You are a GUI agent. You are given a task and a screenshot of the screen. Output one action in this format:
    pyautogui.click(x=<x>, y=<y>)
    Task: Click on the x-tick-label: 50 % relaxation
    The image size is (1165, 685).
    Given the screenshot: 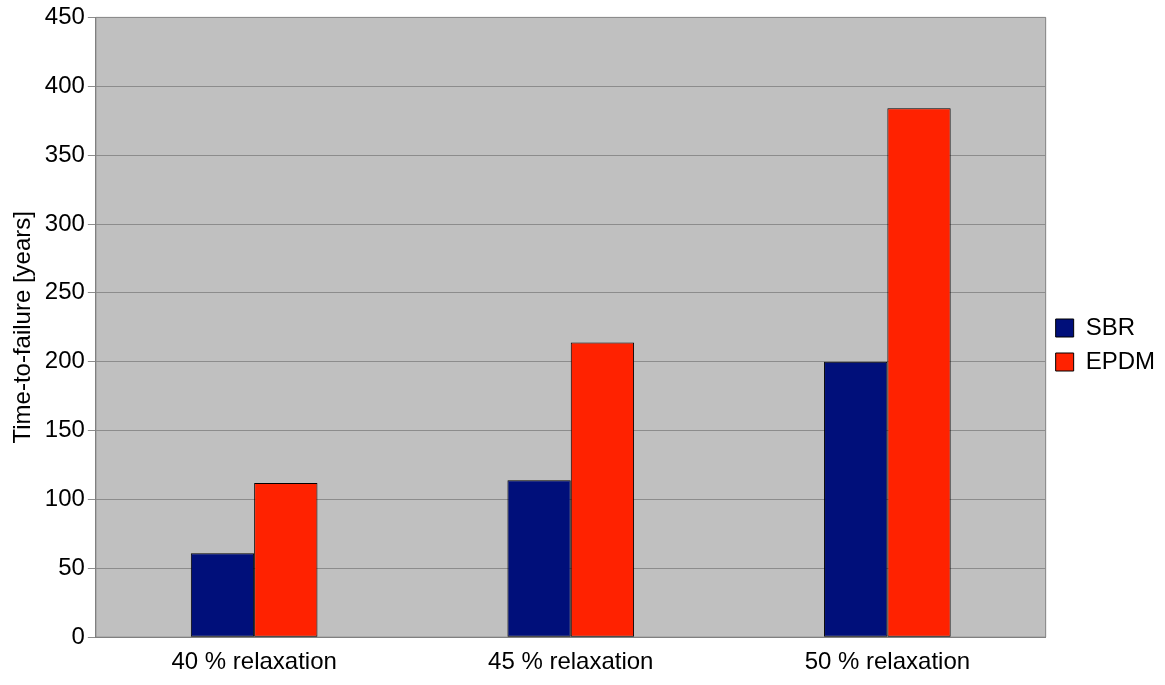 What is the action you would take?
    pyautogui.click(x=887, y=661)
    